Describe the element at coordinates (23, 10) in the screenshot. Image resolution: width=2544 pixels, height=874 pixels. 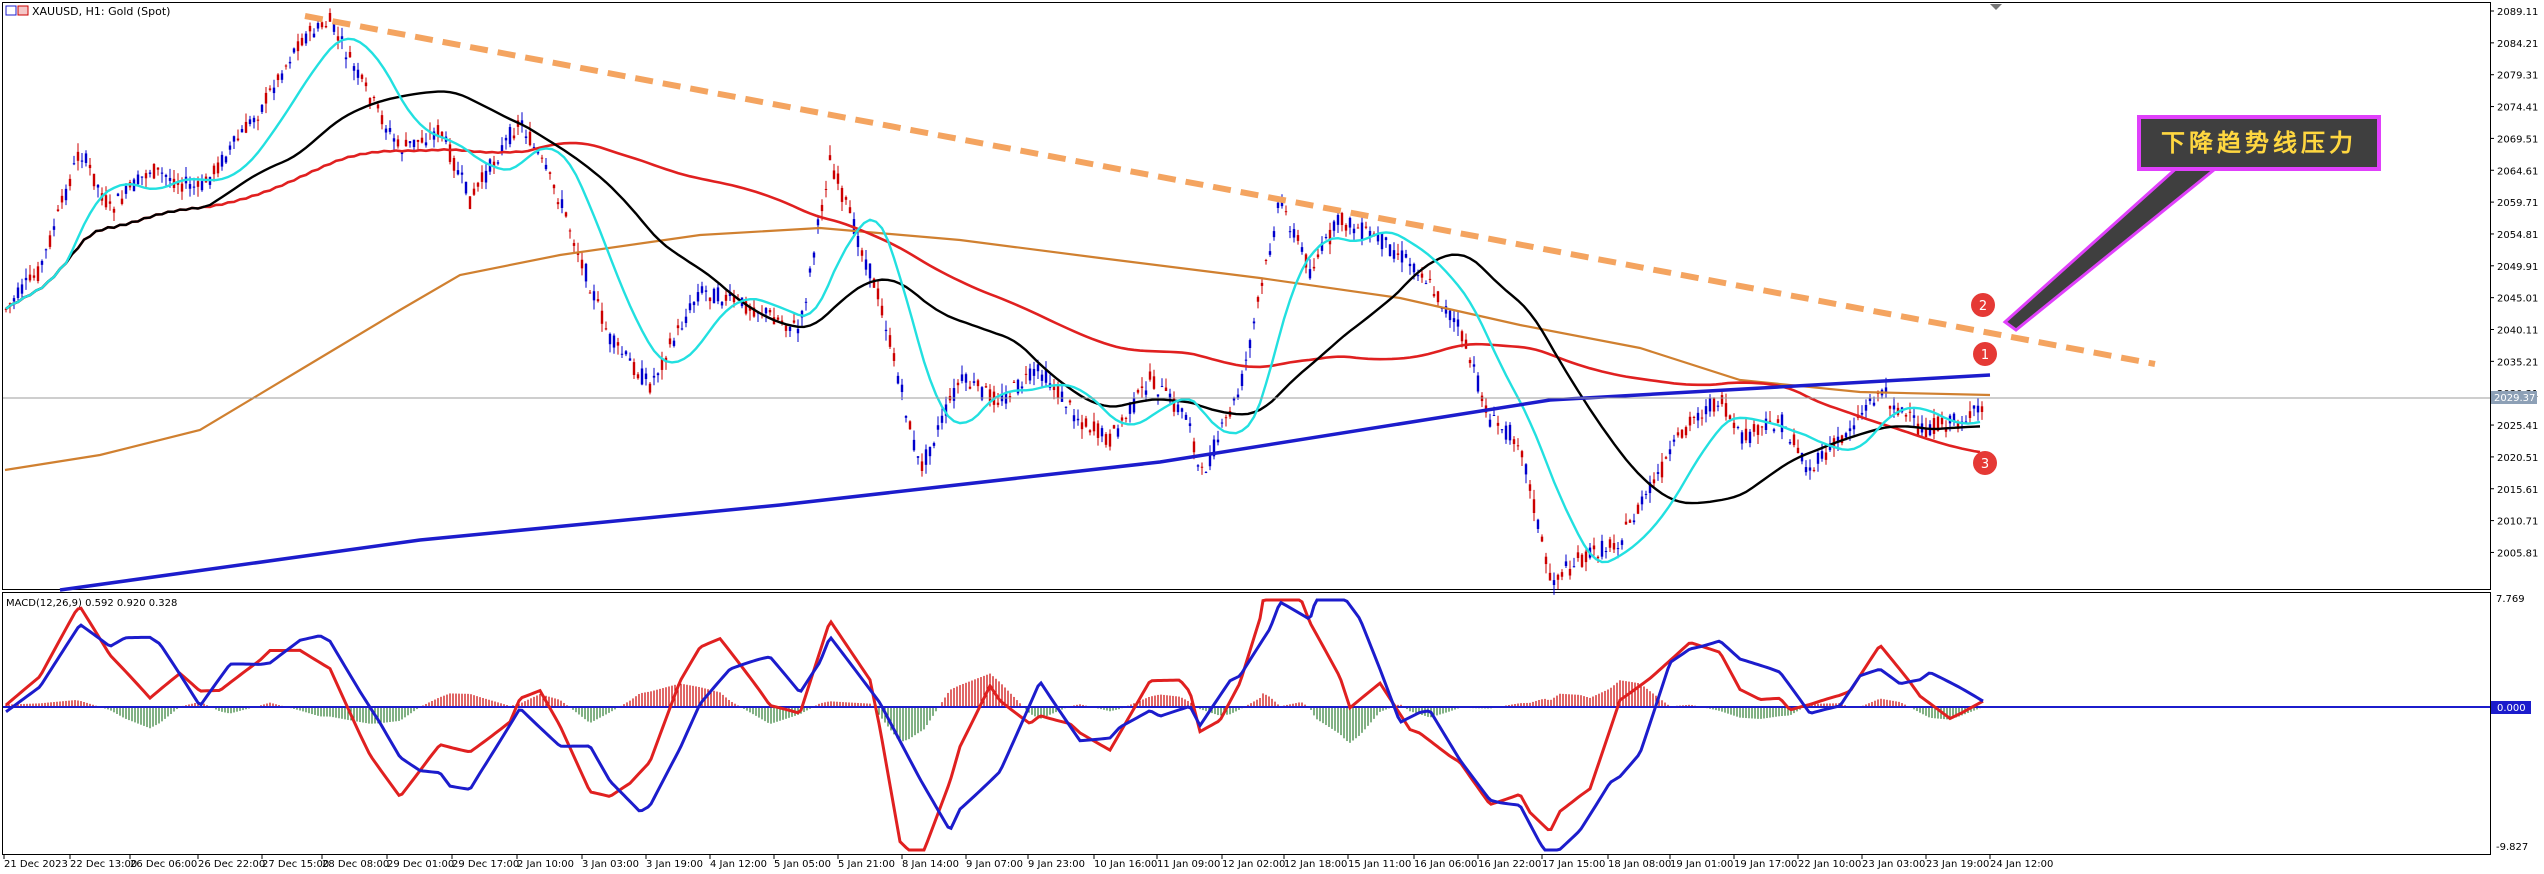
I see `chart-bars-icon` at that location.